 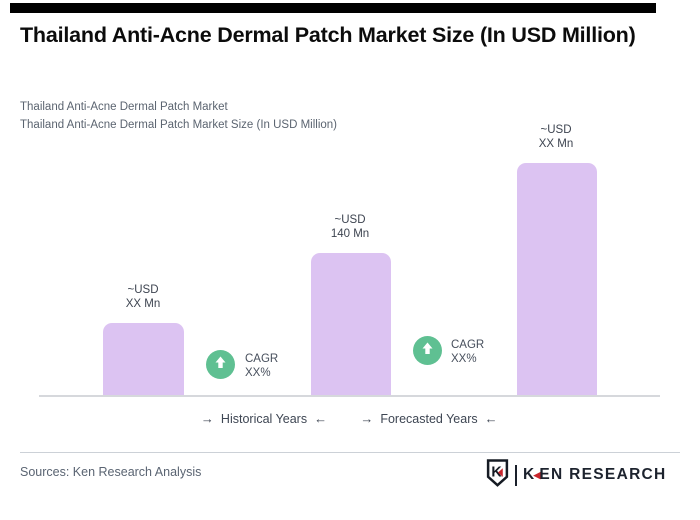 What do you see at coordinates (350, 234) in the screenshot?
I see `bar-label-line2: 140 Mn` at bounding box center [350, 234].